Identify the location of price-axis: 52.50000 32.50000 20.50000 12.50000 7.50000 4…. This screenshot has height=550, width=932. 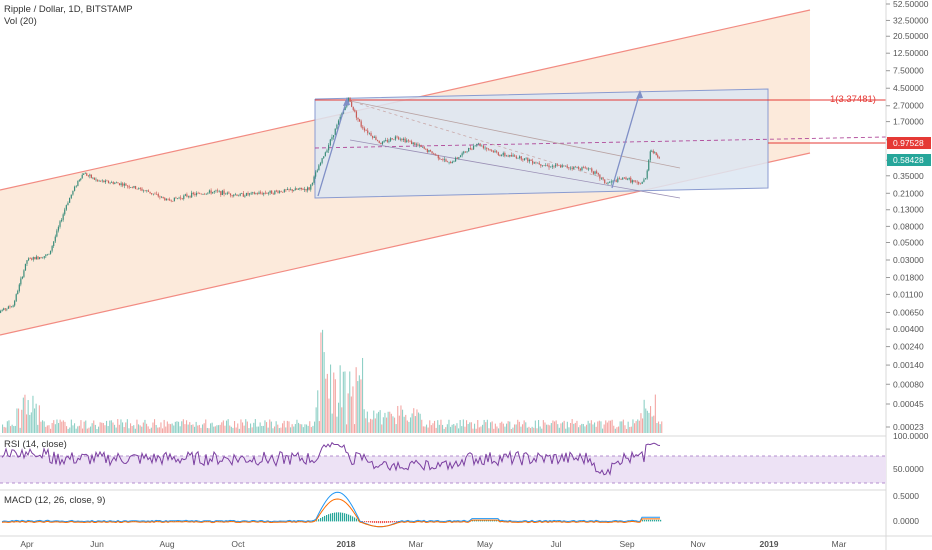
(907, 216).